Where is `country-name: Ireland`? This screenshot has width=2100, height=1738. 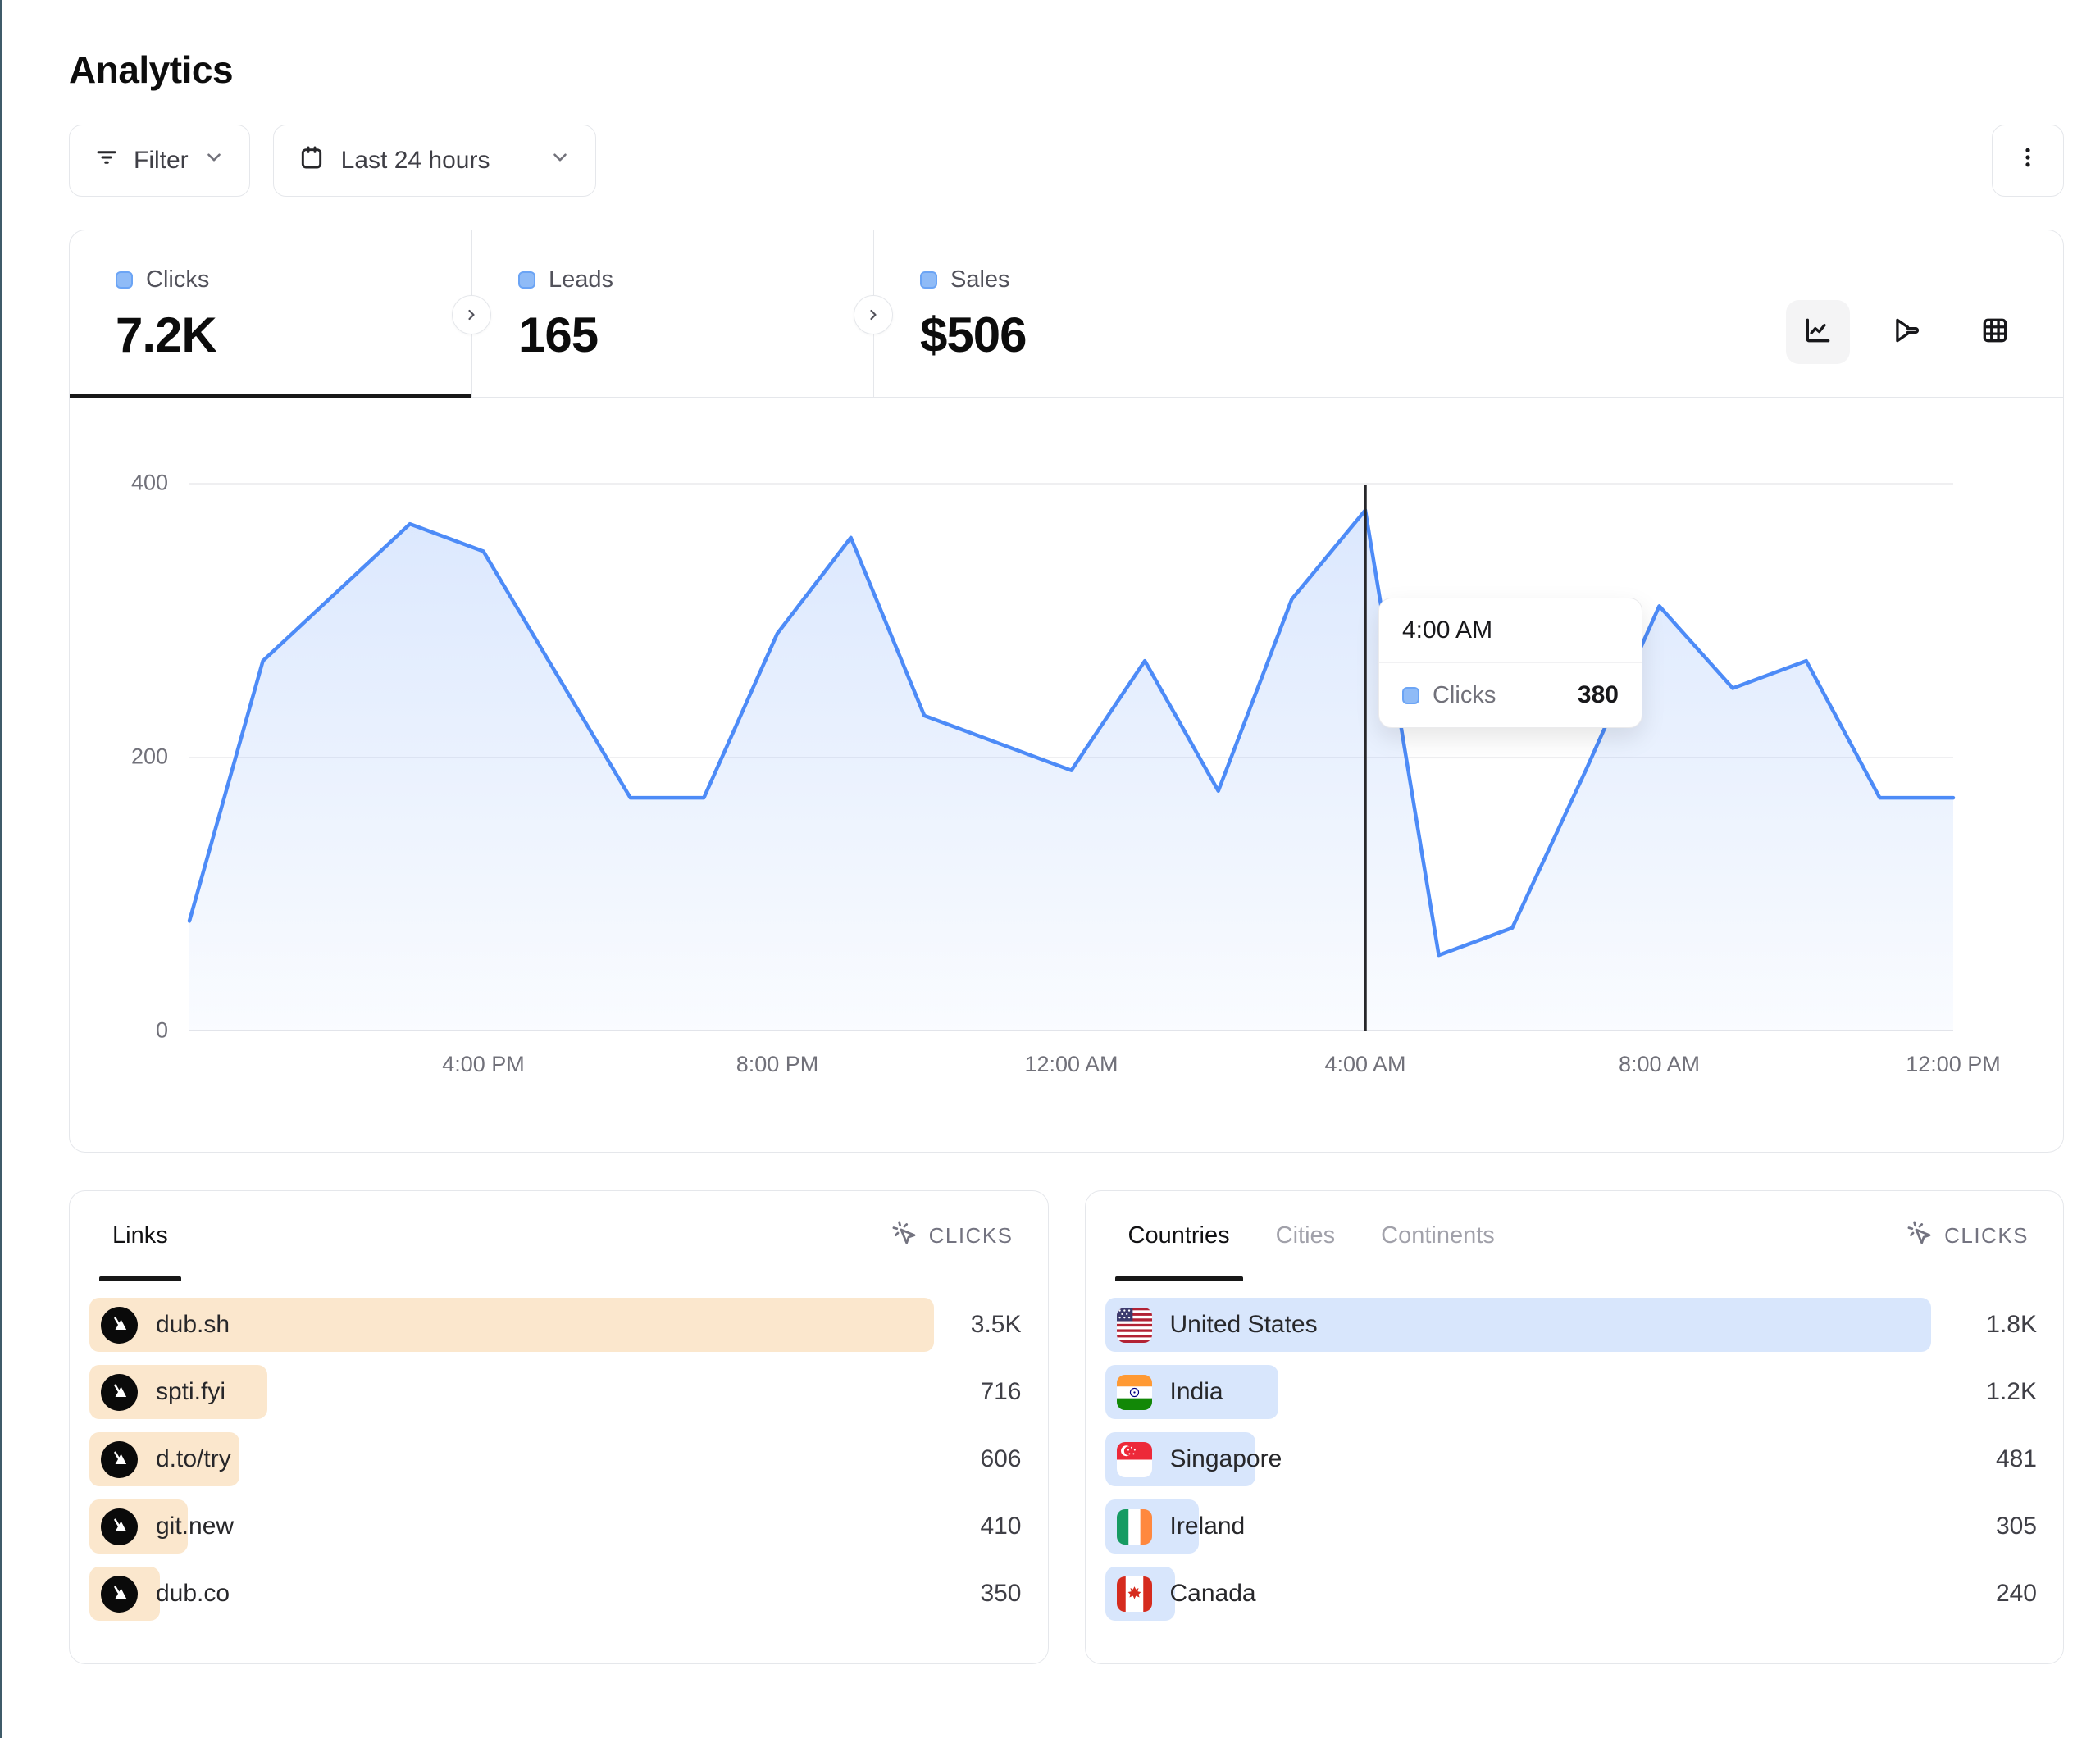 country-name: Ireland is located at coordinates (1207, 1526).